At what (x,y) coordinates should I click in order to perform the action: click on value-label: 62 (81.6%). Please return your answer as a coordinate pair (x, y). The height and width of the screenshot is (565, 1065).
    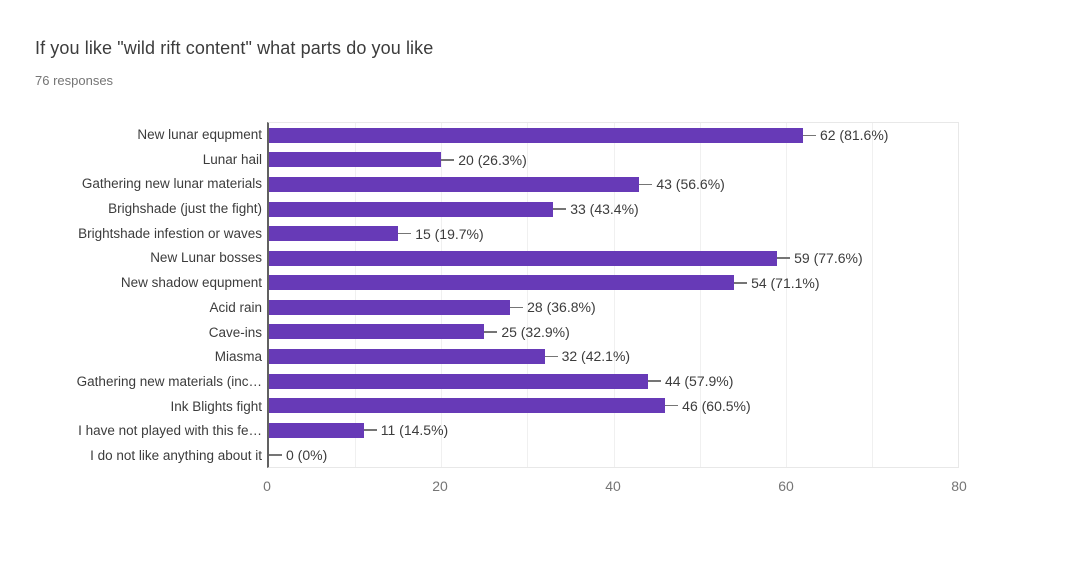
    Looking at the image, I should click on (854, 135).